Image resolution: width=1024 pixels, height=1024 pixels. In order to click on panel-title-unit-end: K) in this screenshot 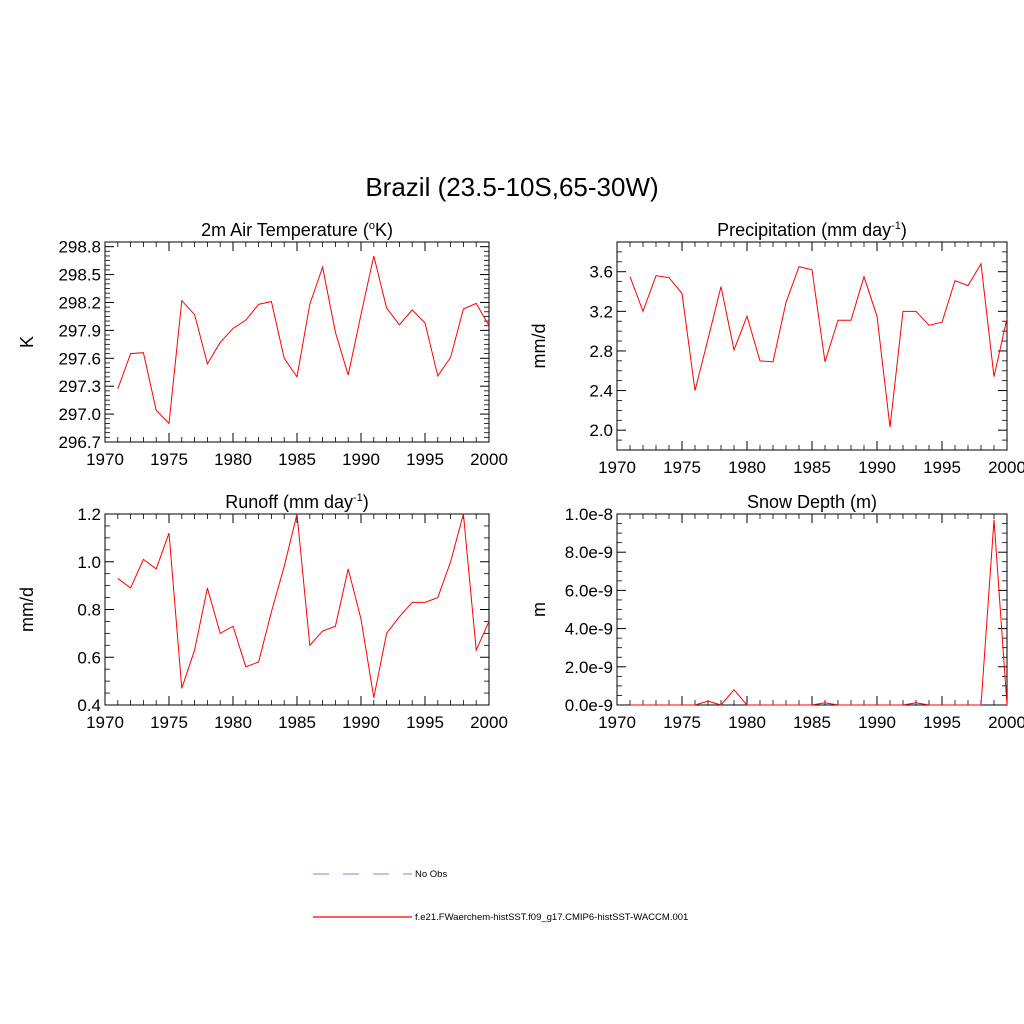, I will do `click(384, 230)`.